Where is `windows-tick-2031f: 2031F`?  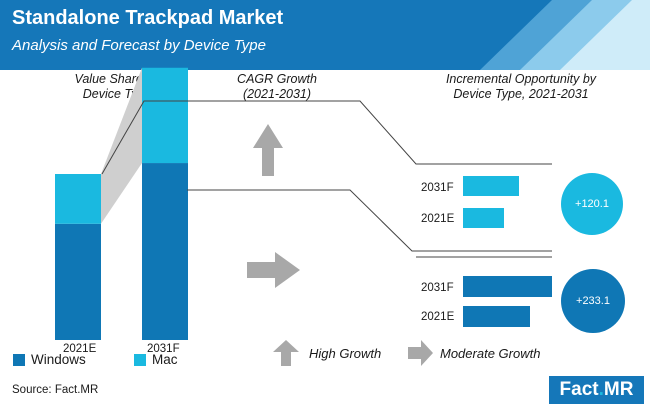
windows-tick-2031f: 2031F is located at coordinates (437, 288).